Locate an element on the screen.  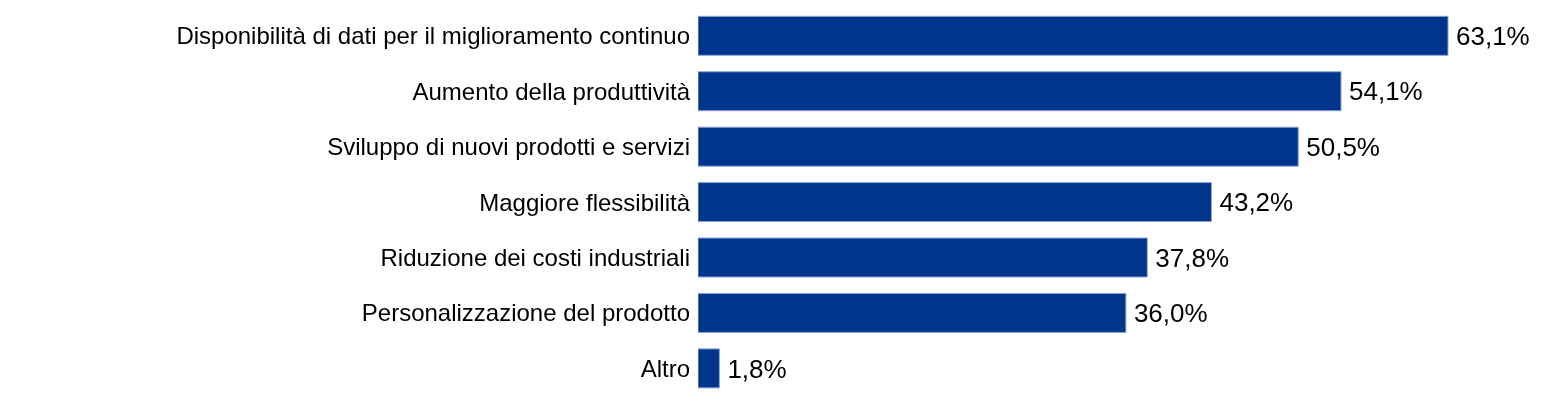
data-label: 37,8% is located at coordinates (1192, 257).